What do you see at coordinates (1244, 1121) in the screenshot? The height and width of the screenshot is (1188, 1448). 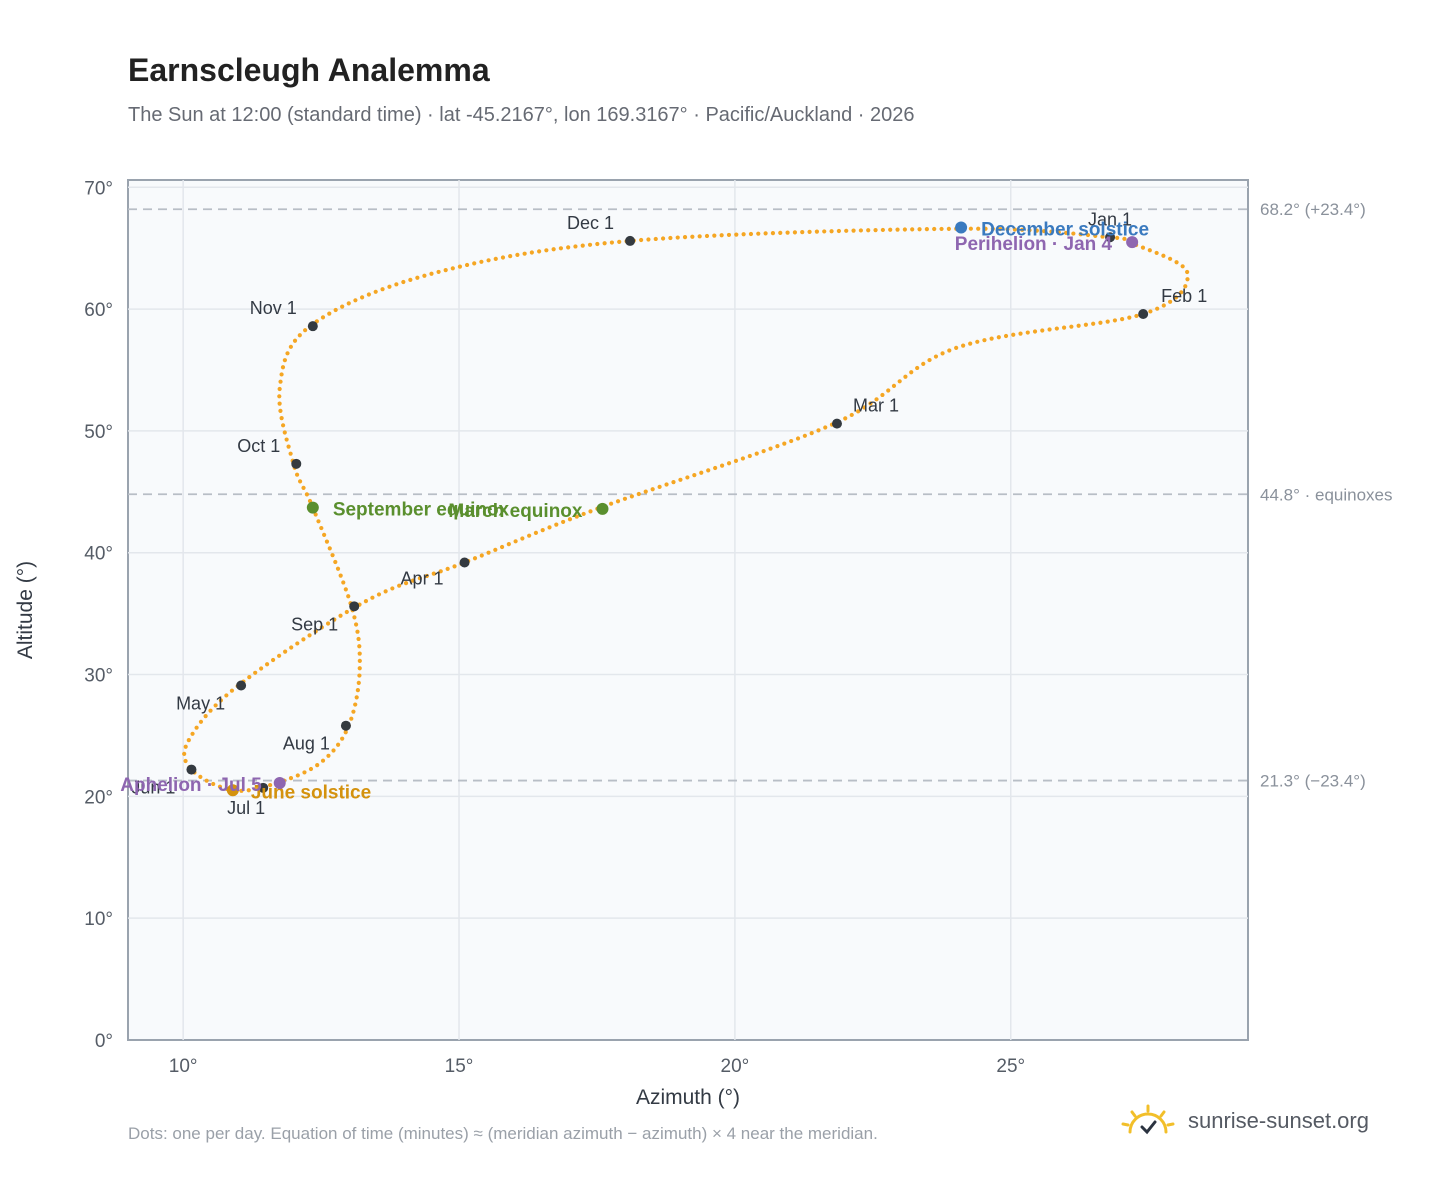 I see `brand: sunrise-sunset.org` at bounding box center [1244, 1121].